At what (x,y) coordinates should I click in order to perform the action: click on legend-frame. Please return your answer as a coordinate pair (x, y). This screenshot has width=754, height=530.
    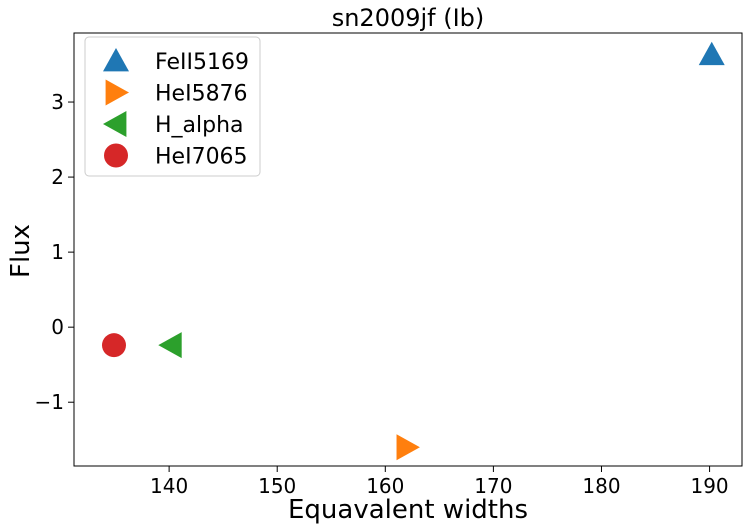
    Looking at the image, I should click on (172, 106).